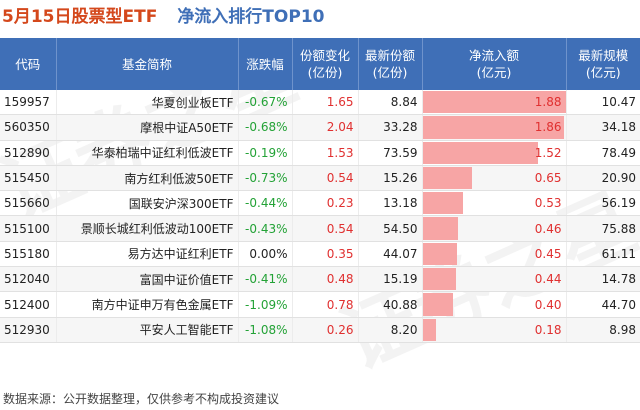 Image resolution: width=640 pixels, height=410 pixels. Describe the element at coordinates (390, 330) in the screenshot. I see `cell-latest-share: 8.20` at that location.